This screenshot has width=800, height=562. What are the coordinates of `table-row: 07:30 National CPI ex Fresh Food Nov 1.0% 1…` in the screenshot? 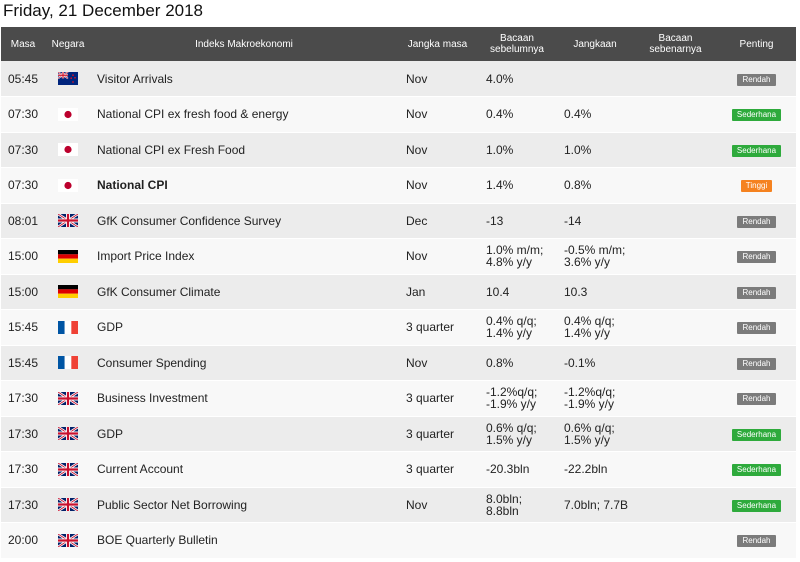 It's located at (398, 150).